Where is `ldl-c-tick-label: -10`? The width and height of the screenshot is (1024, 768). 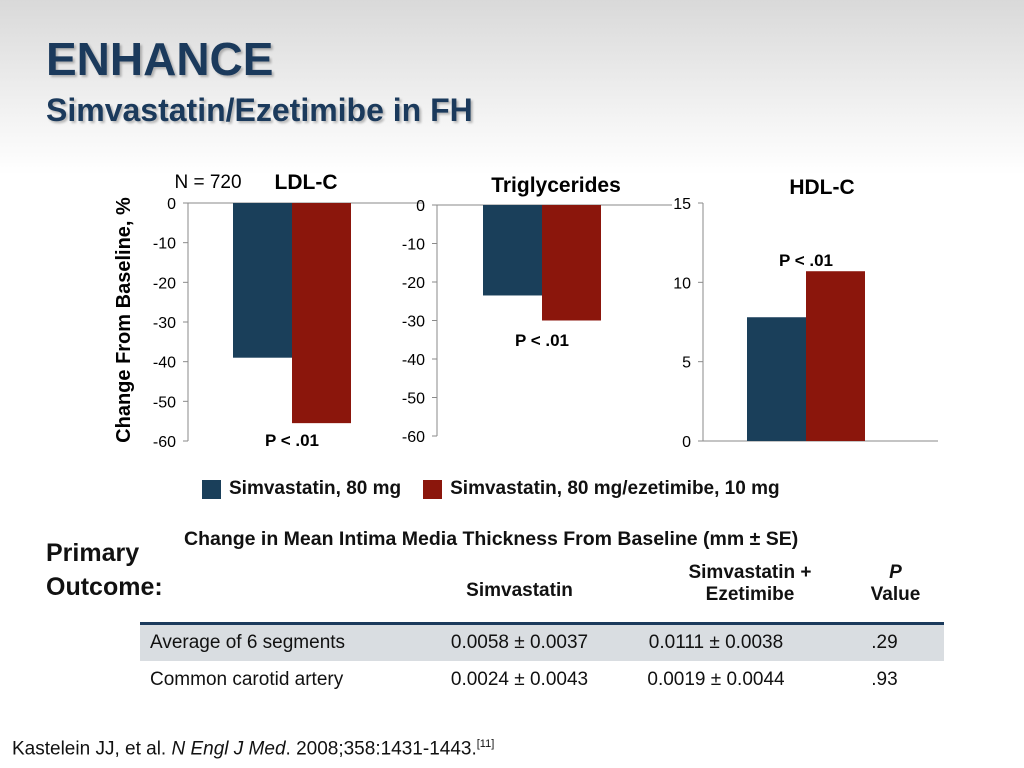 ldl-c-tick-label: -10 is located at coordinates (164, 244).